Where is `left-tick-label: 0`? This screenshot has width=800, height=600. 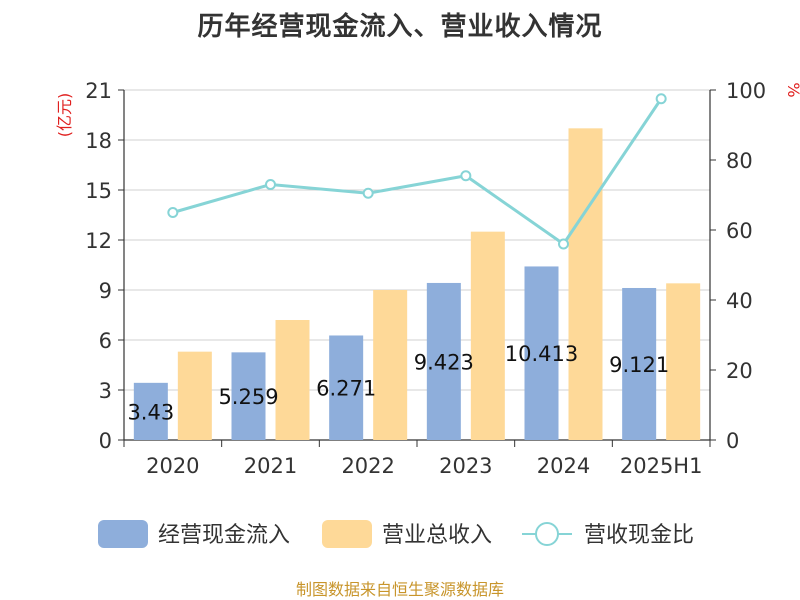
left-tick-label: 0 is located at coordinates (105, 441).